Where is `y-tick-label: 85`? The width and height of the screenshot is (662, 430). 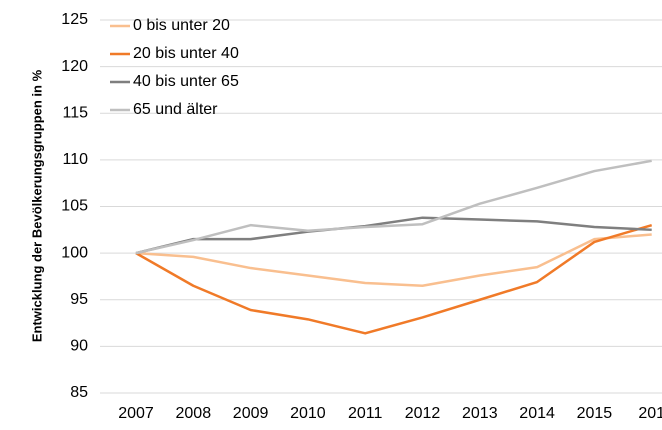 y-tick-label: 85 is located at coordinates (79, 392).